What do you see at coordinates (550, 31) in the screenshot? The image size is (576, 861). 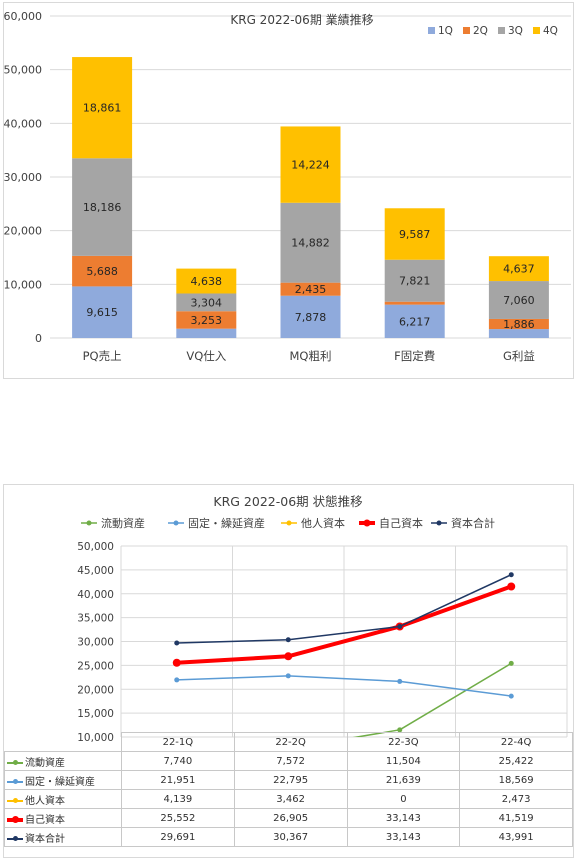 I see `legend-label: 4Q` at bounding box center [550, 31].